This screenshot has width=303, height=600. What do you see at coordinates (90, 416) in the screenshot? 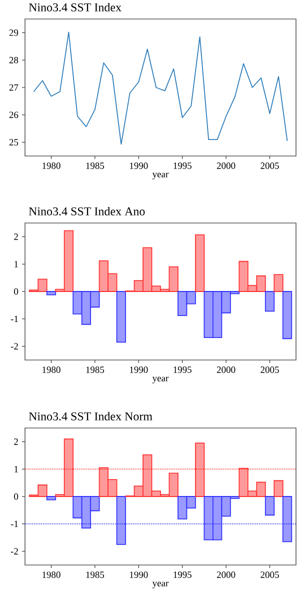
I see `chart-title: Nino3.4 SST Index Norm` at bounding box center [90, 416].